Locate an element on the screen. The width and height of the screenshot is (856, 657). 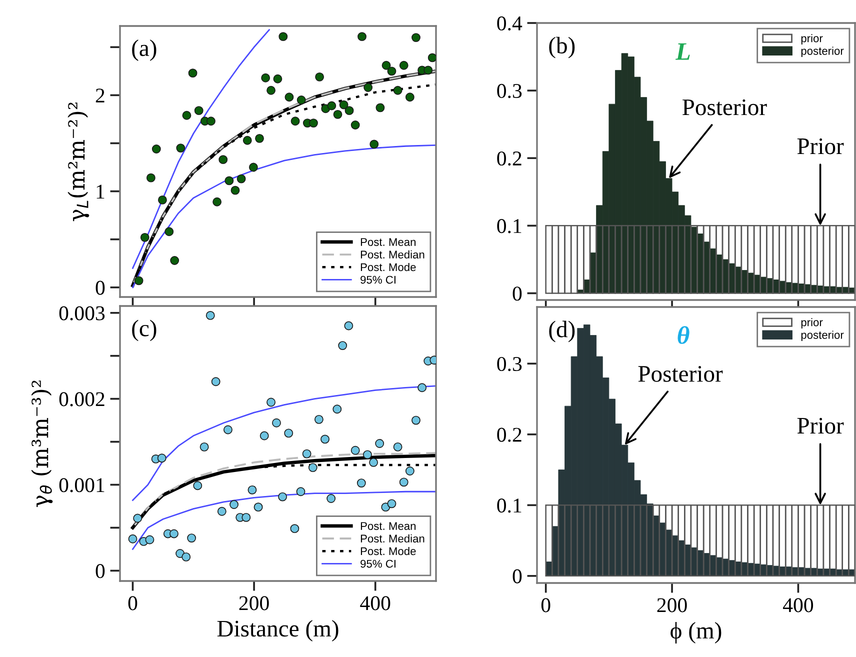
annotation: (c) is located at coordinates (144, 331).